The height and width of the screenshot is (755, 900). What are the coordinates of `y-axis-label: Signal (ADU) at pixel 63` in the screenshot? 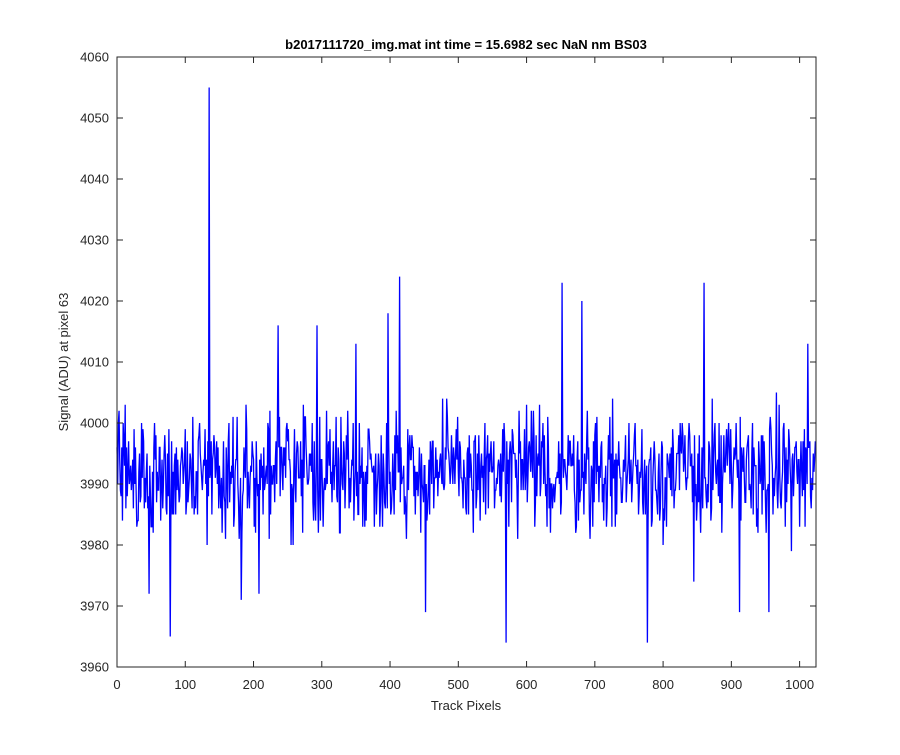 It's located at (63, 362).